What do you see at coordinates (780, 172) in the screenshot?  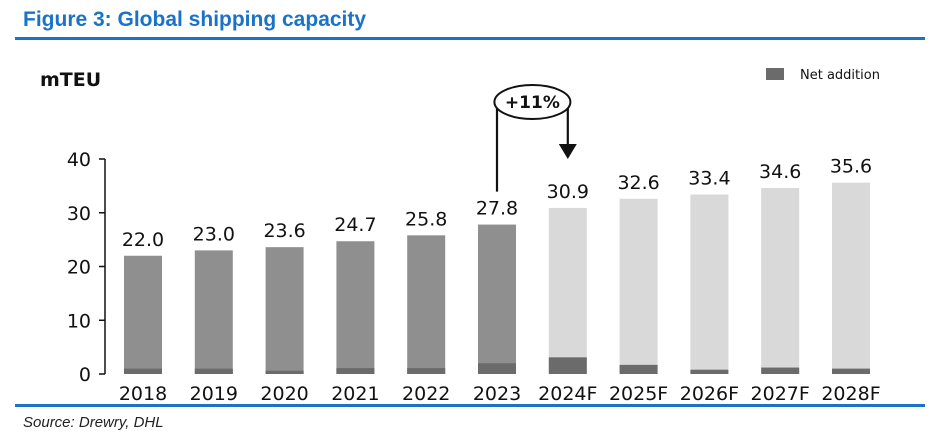 I see `value-label-2027F: 34.6` at bounding box center [780, 172].